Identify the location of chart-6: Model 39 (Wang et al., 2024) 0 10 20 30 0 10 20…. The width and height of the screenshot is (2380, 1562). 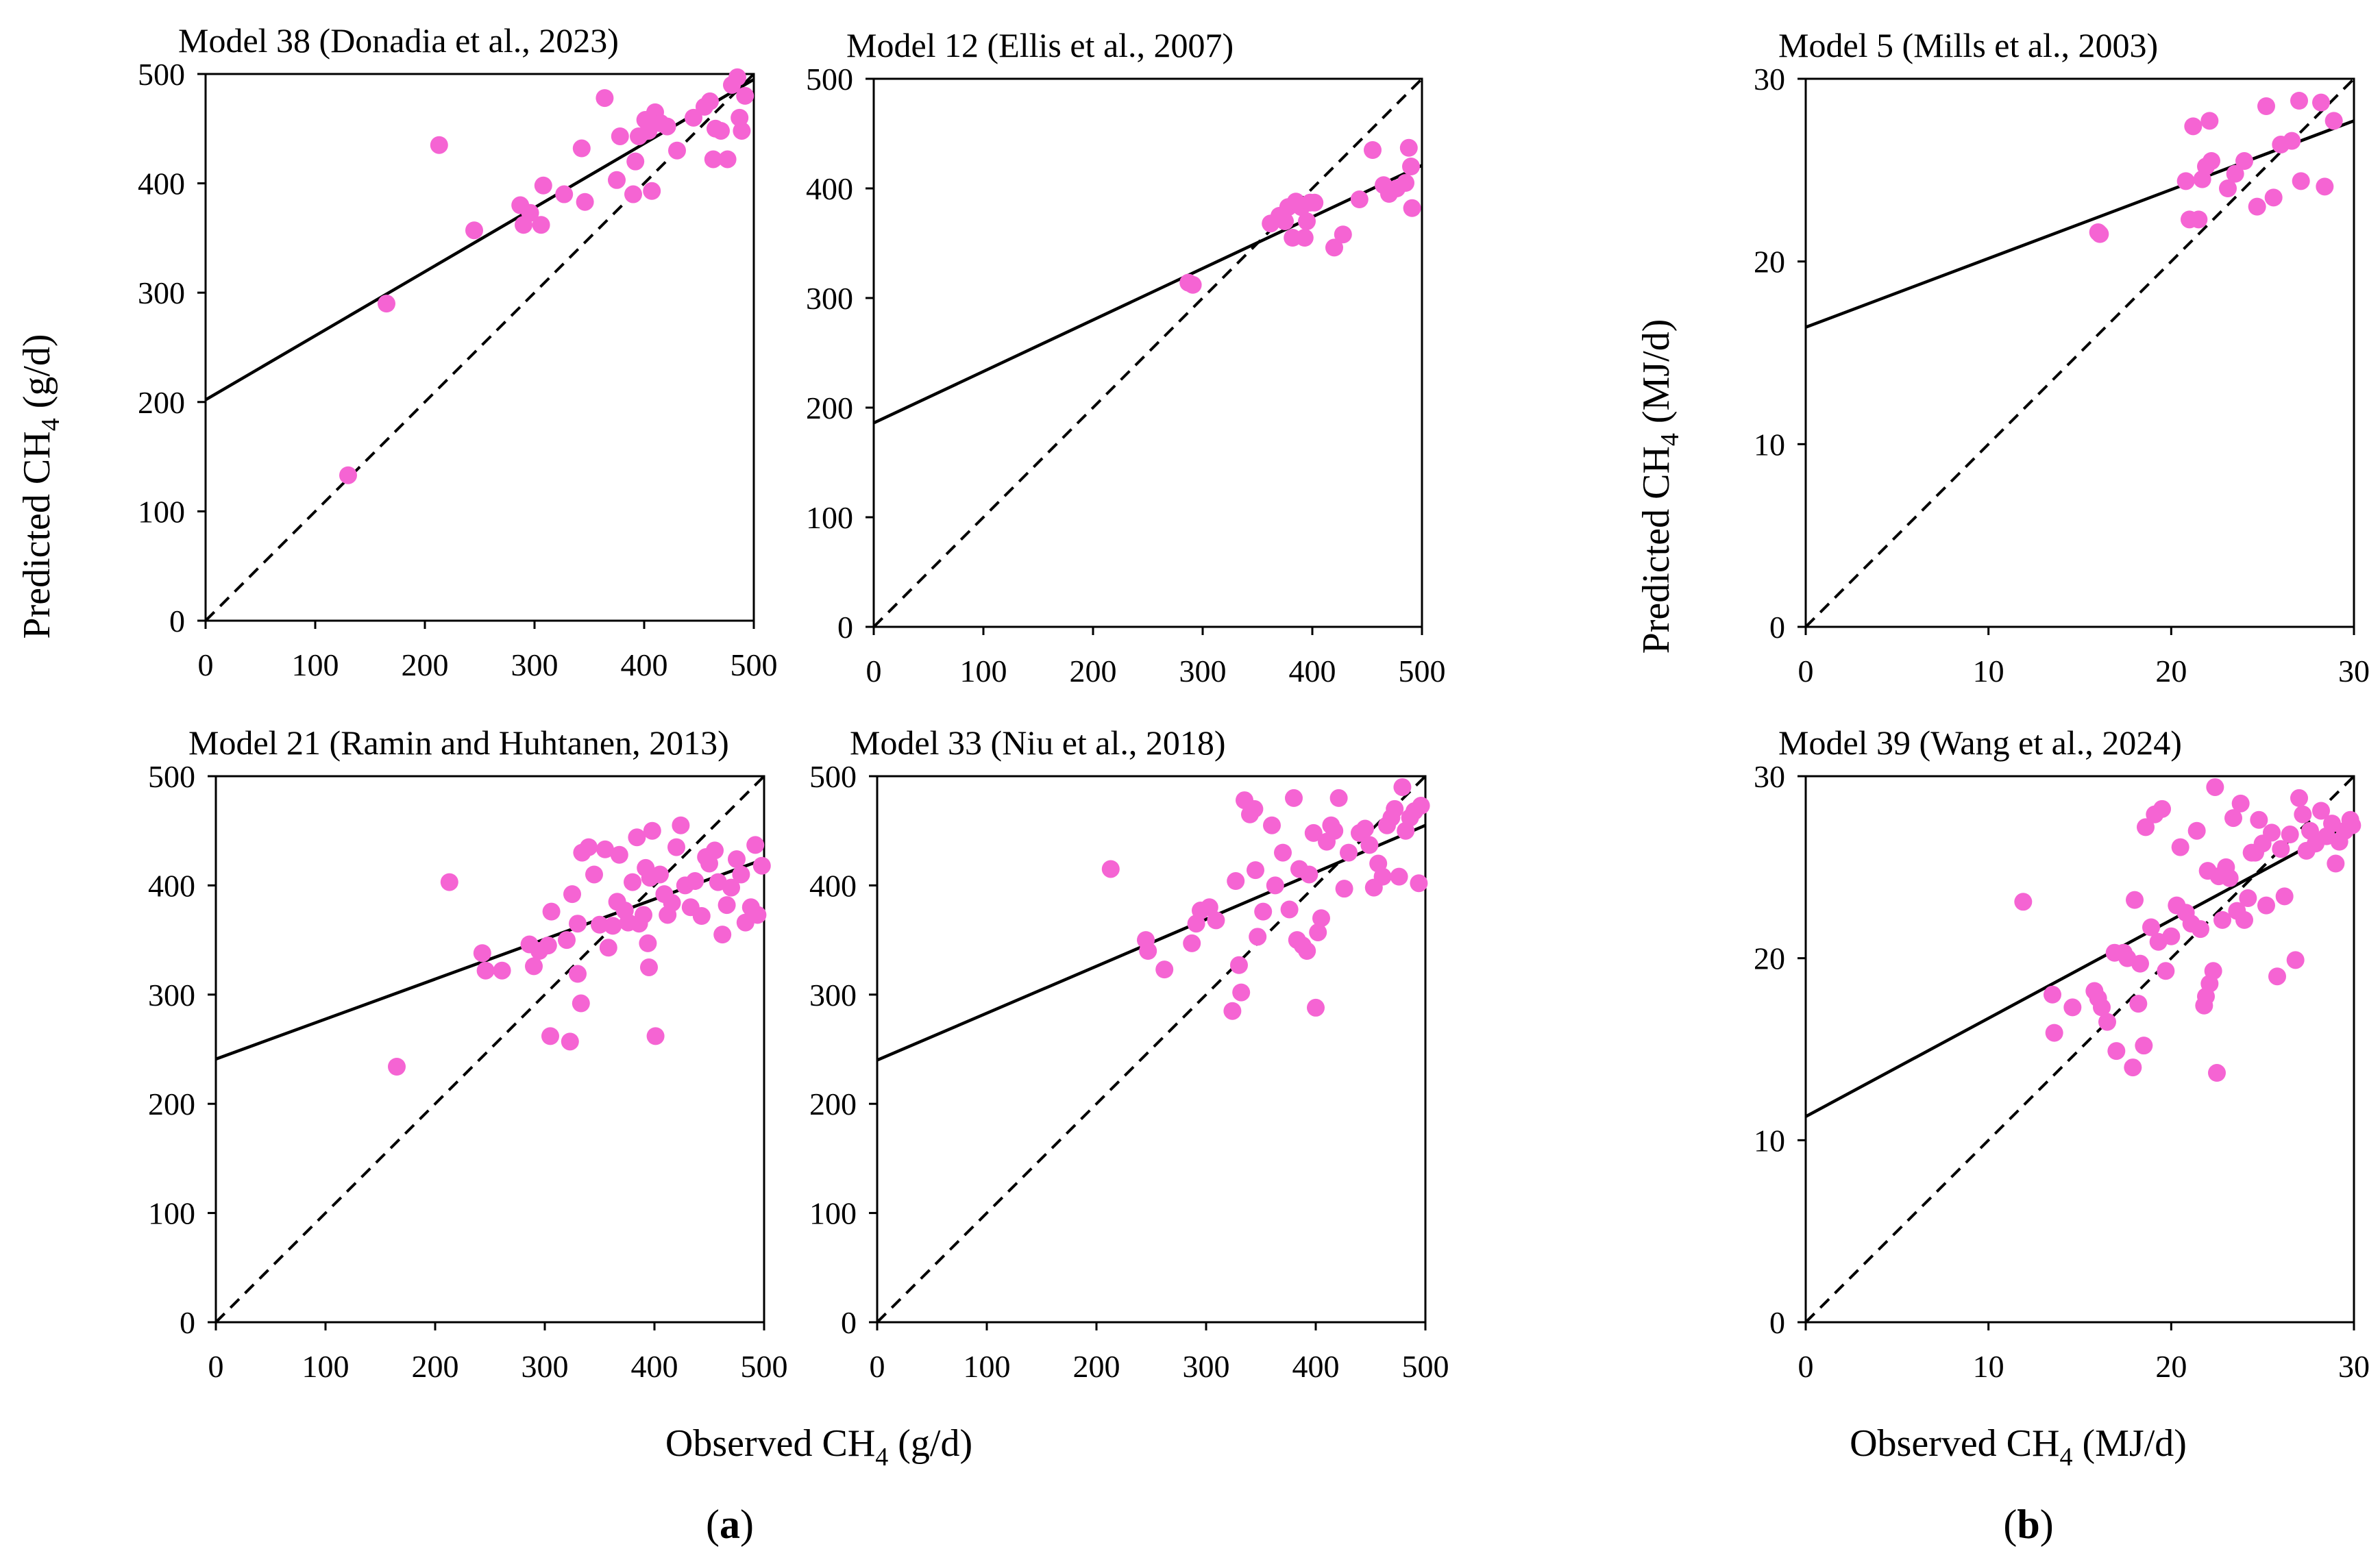
(2062, 1053).